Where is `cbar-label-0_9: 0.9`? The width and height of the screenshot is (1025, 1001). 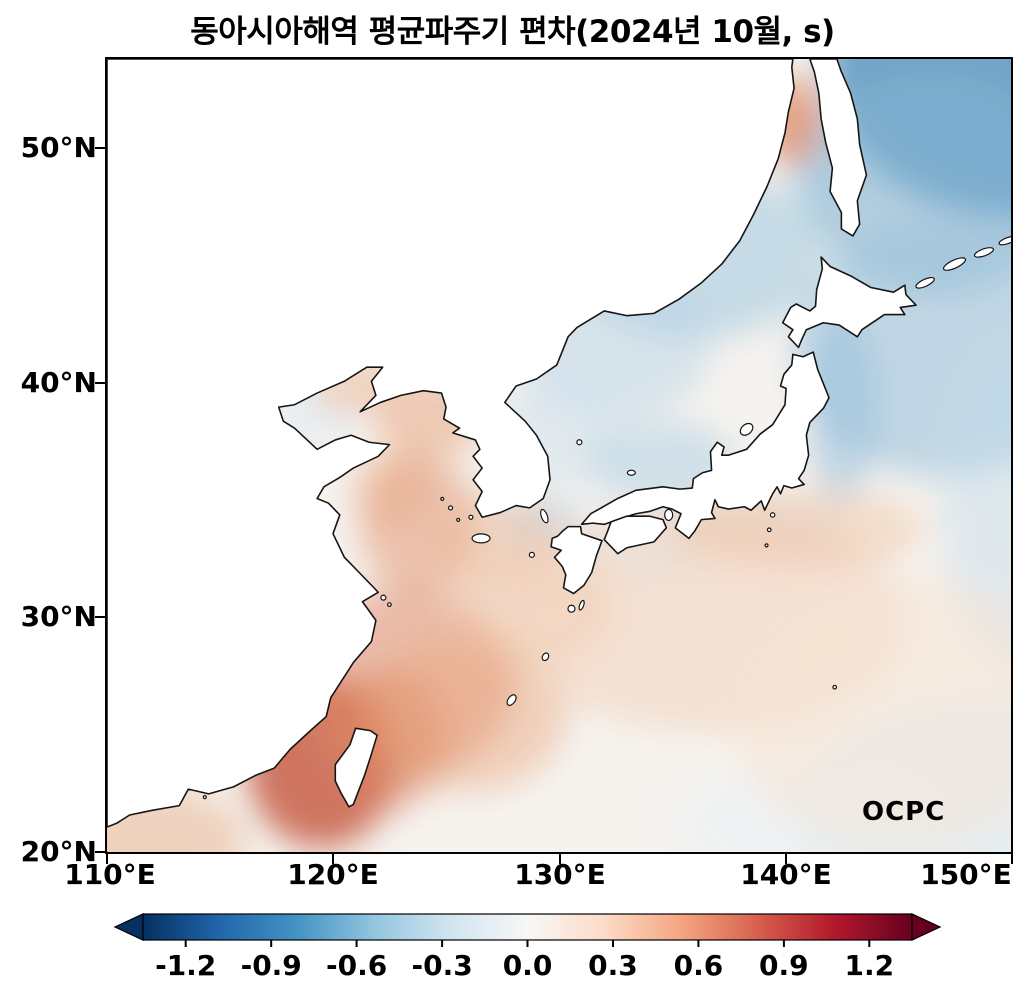
cbar-label-0_9: 0.9 is located at coordinates (783, 965).